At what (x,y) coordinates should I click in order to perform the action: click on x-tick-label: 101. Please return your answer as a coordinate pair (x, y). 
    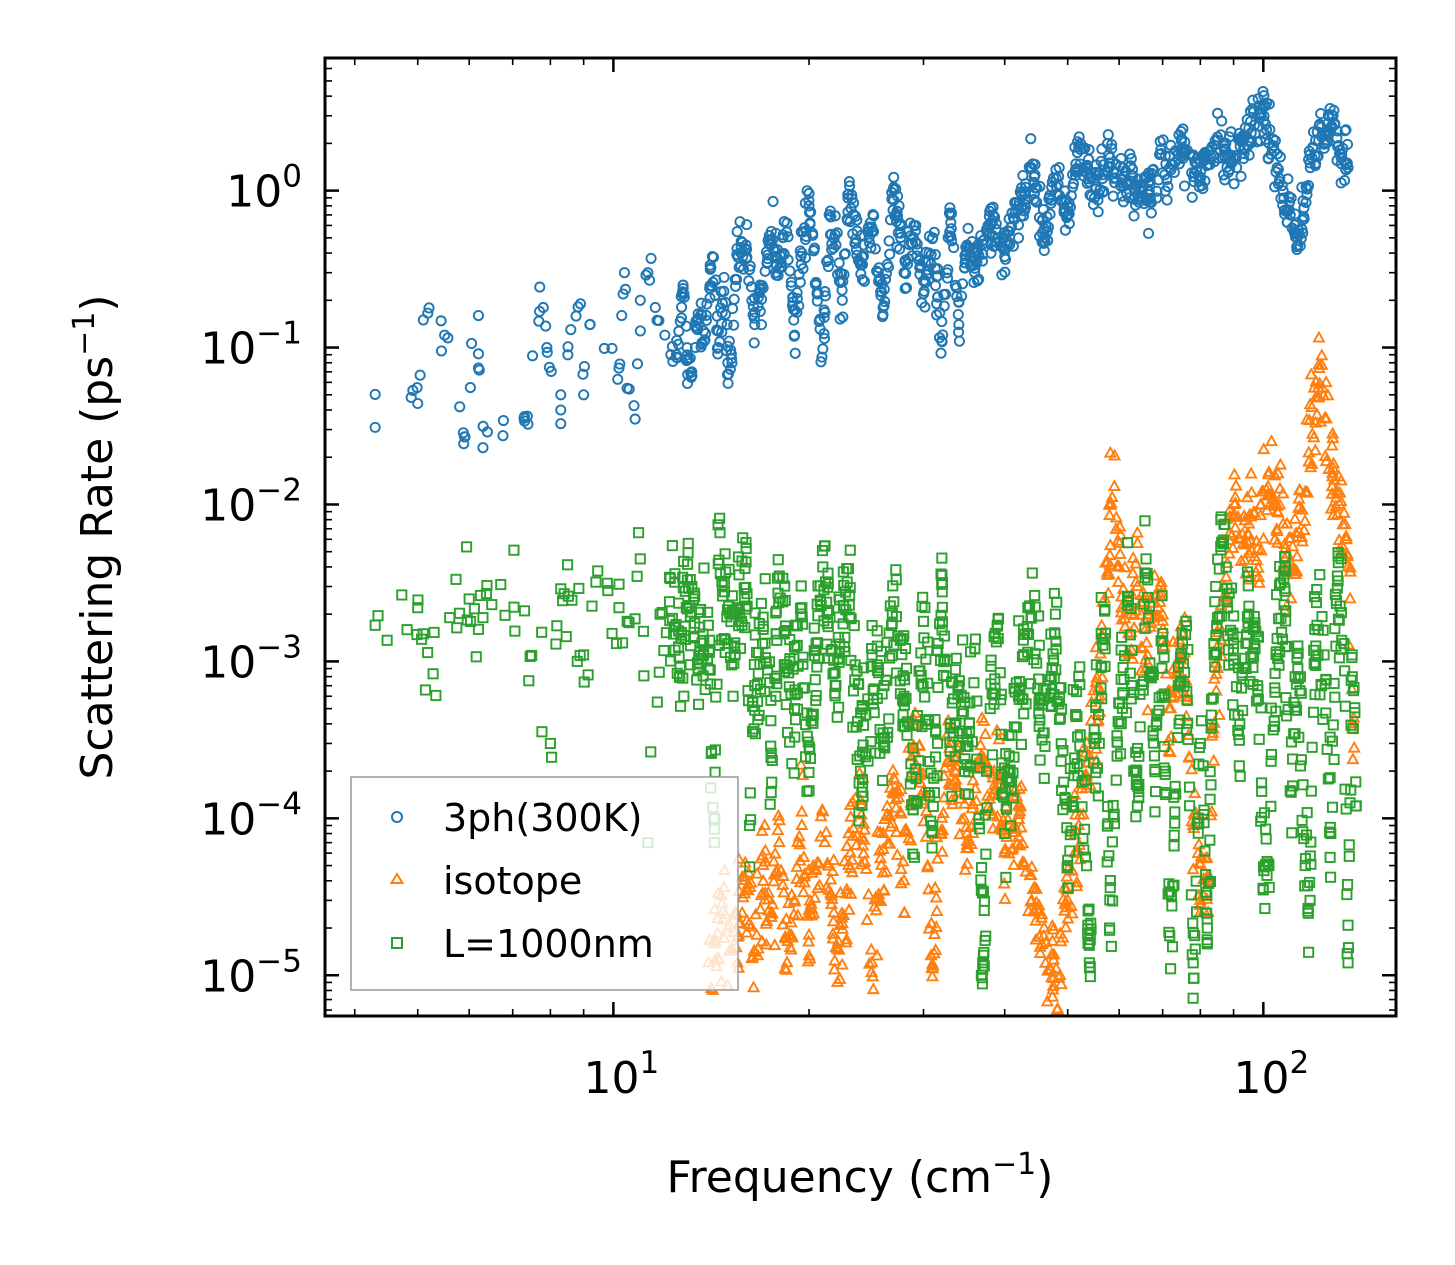
    Looking at the image, I should click on (622, 1074).